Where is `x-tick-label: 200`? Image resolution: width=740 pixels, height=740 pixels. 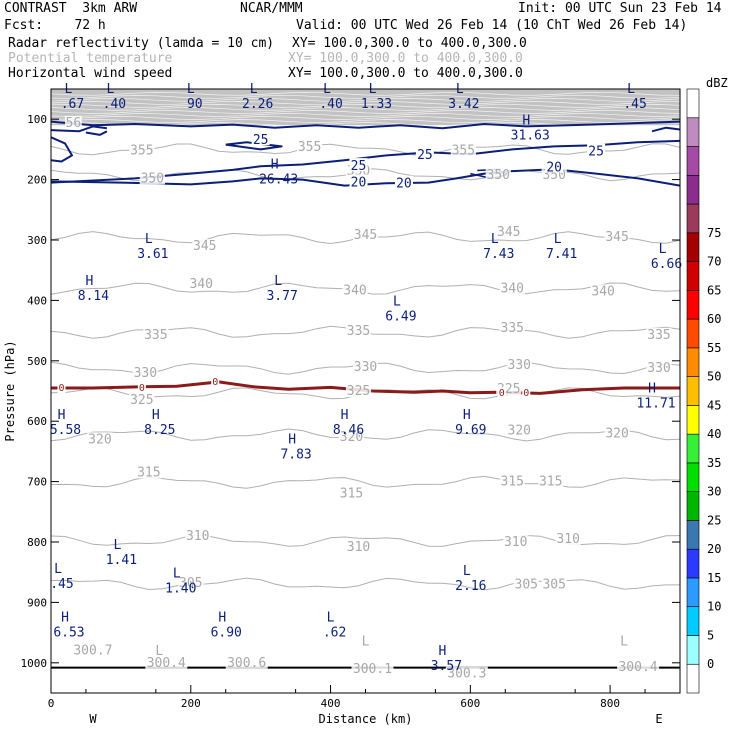 x-tick-label: 200 is located at coordinates (191, 703).